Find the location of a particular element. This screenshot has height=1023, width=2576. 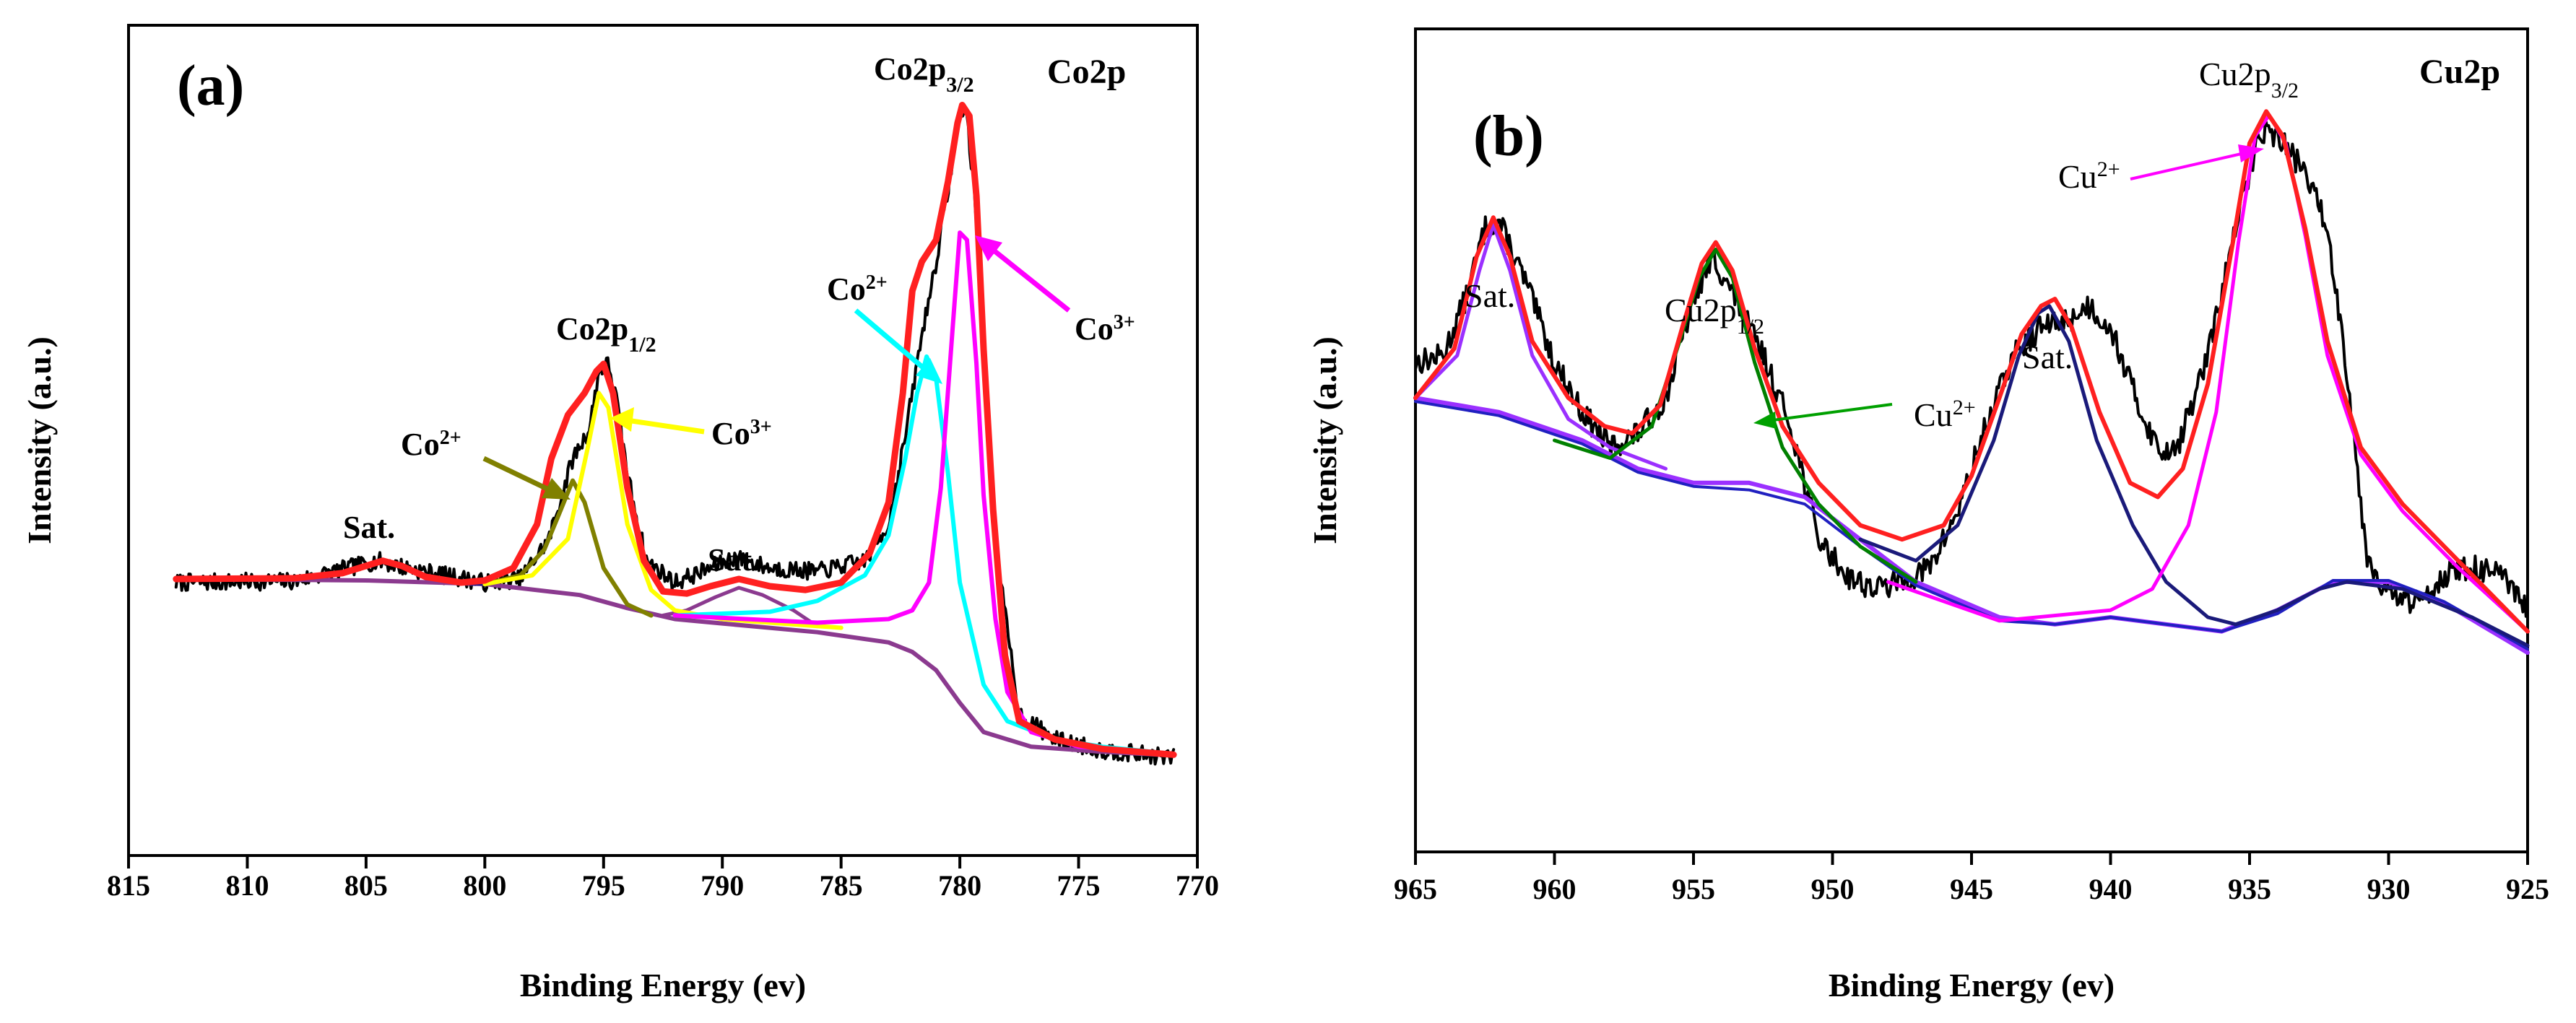

panel-a-ylabel: Intensity (a.u.) is located at coordinates (39, 440).